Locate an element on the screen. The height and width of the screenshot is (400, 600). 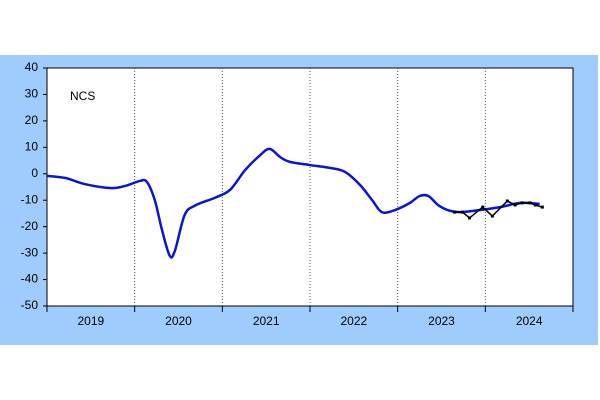
y-tick-label: 0 is located at coordinates (34, 173).